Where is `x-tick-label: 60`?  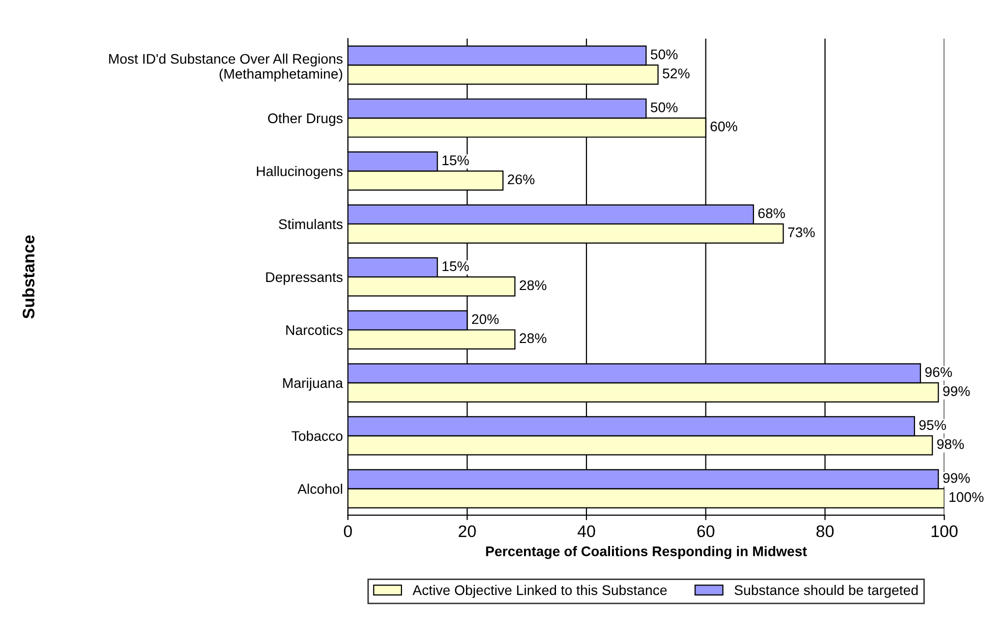 x-tick-label: 60 is located at coordinates (705, 531).